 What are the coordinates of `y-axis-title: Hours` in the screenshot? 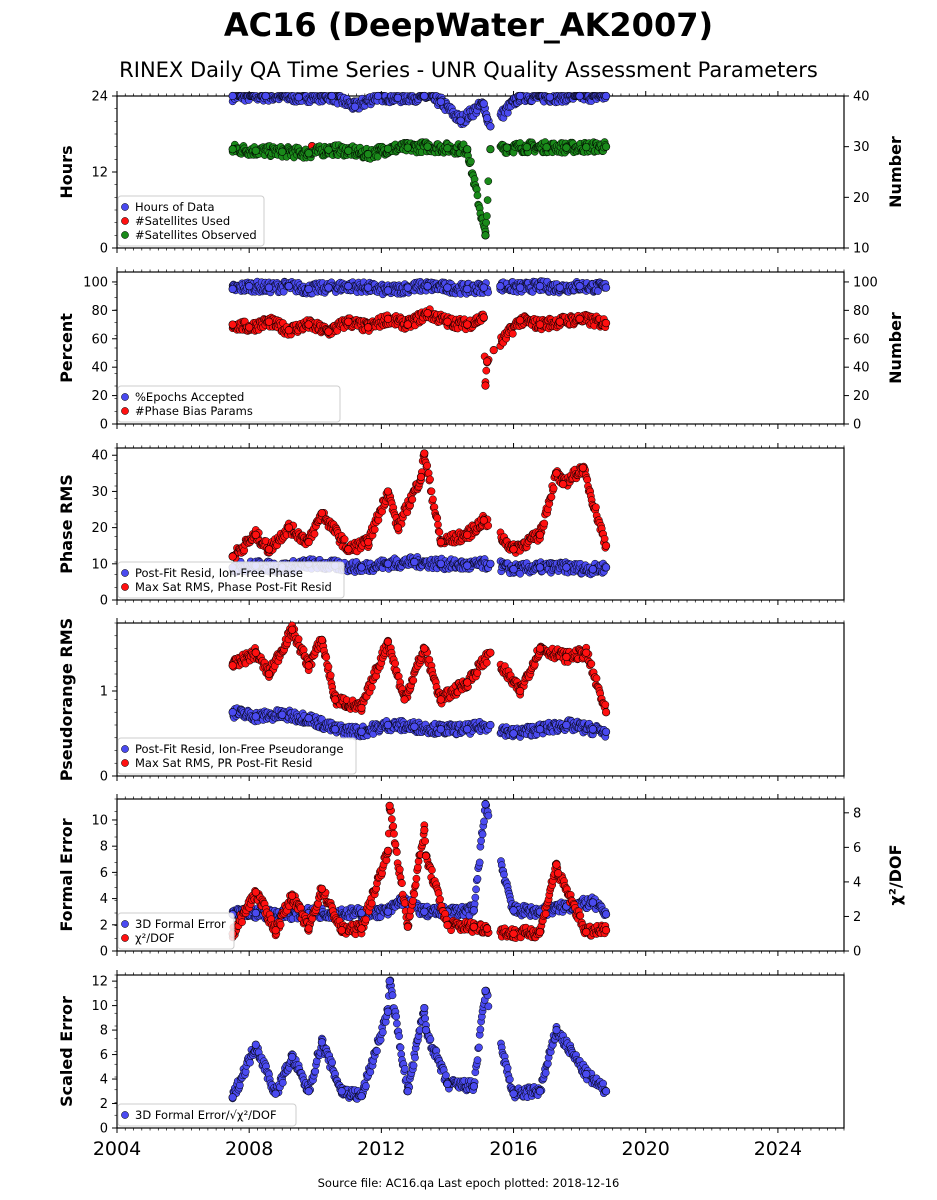 It's located at (66, 171).